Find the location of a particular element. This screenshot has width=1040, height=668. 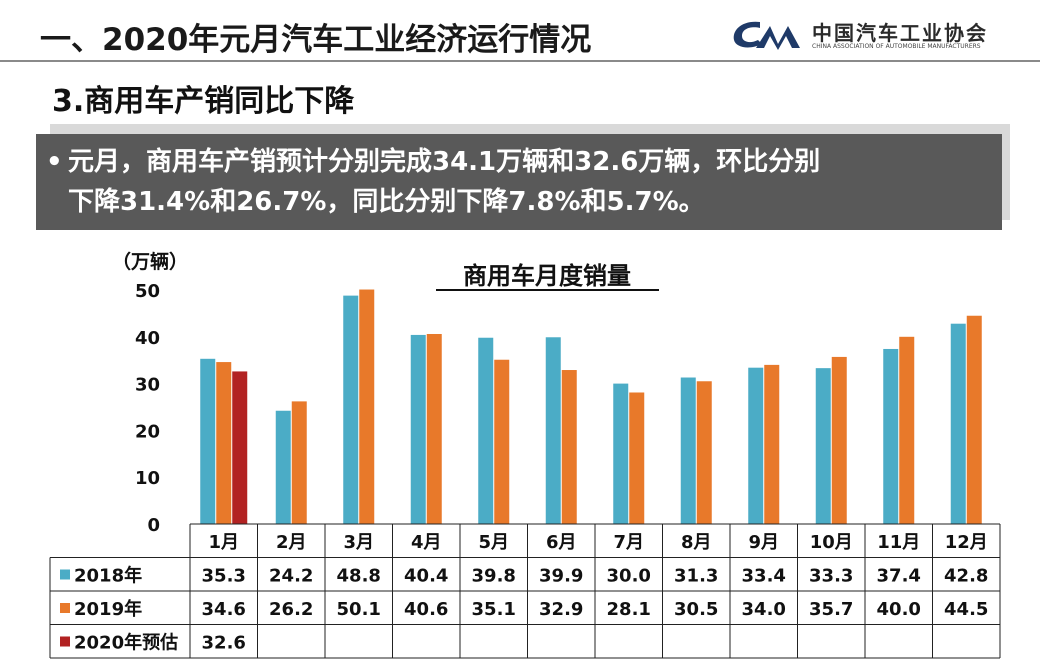

x-tick-label: 8月 is located at coordinates (696, 542).